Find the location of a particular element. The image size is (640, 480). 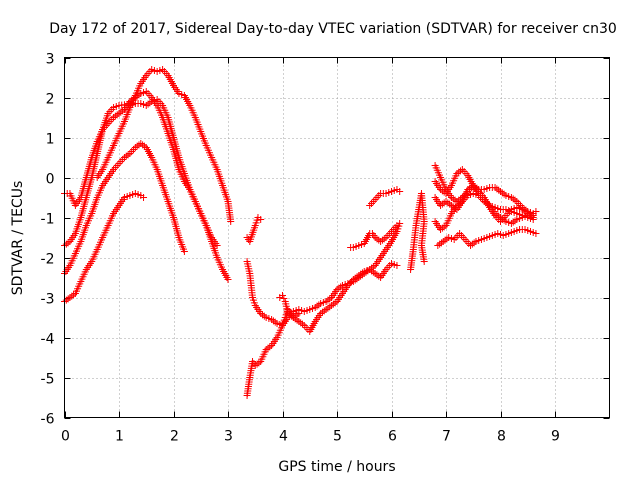

x-tick-label: 3 is located at coordinates (228, 437).